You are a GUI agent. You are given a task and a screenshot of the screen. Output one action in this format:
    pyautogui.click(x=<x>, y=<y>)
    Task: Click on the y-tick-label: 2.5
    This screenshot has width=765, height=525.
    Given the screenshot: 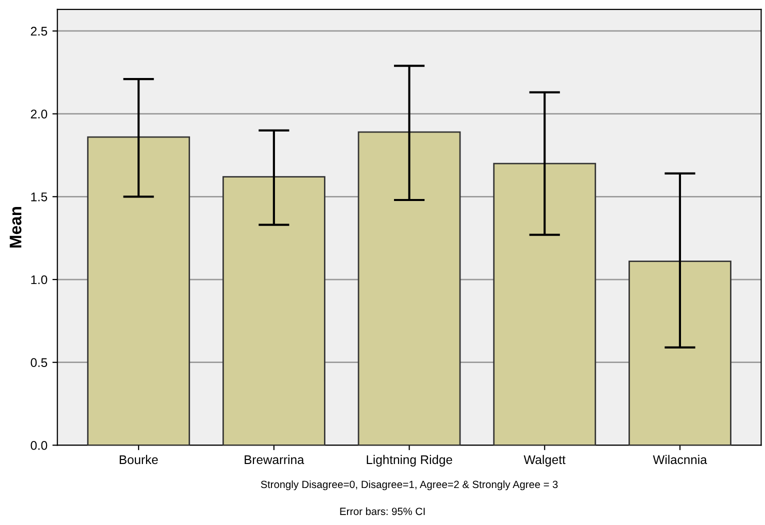 What is the action you would take?
    pyautogui.click(x=39, y=31)
    